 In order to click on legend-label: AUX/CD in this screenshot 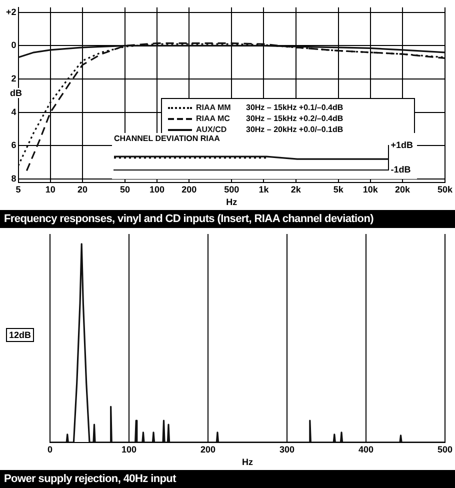, I will do `click(212, 129)`.